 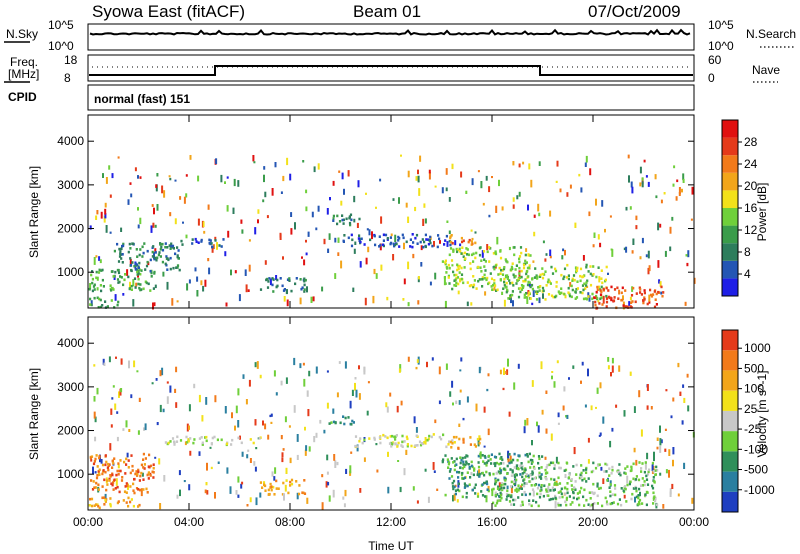 I want to click on colorbar-tick-label: 100, so click(x=754, y=389).